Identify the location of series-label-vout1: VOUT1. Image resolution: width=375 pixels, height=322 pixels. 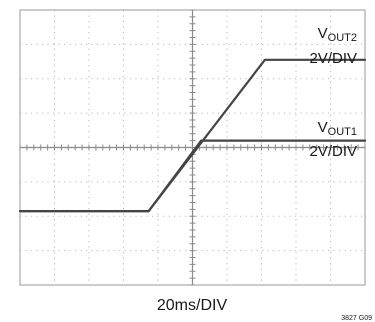
(337, 128).